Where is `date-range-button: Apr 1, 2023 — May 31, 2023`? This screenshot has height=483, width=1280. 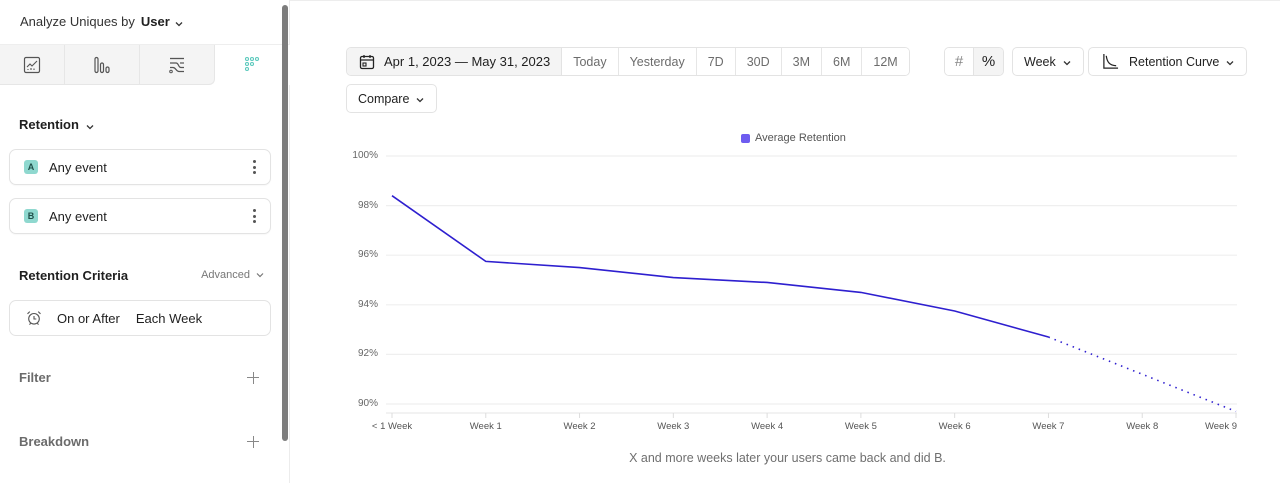
date-range-button: Apr 1, 2023 — May 31, 2023 is located at coordinates (455, 61).